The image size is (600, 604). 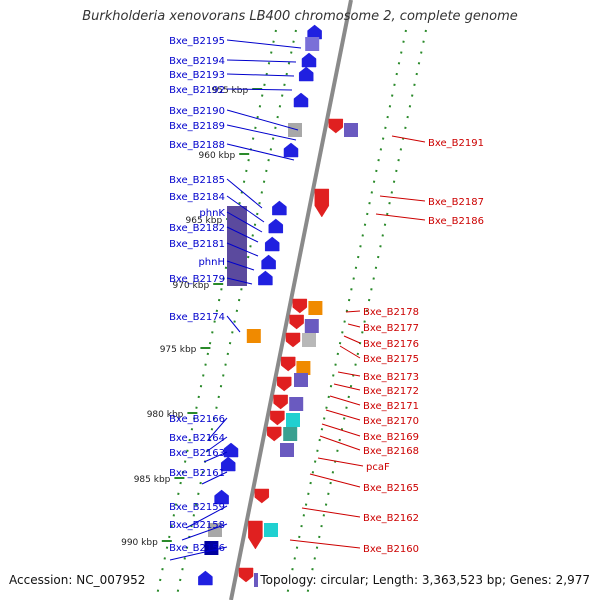 What do you see at coordinates (391, 312) in the screenshot?
I see `reverse-gene-label: Bxe_B2178` at bounding box center [391, 312].